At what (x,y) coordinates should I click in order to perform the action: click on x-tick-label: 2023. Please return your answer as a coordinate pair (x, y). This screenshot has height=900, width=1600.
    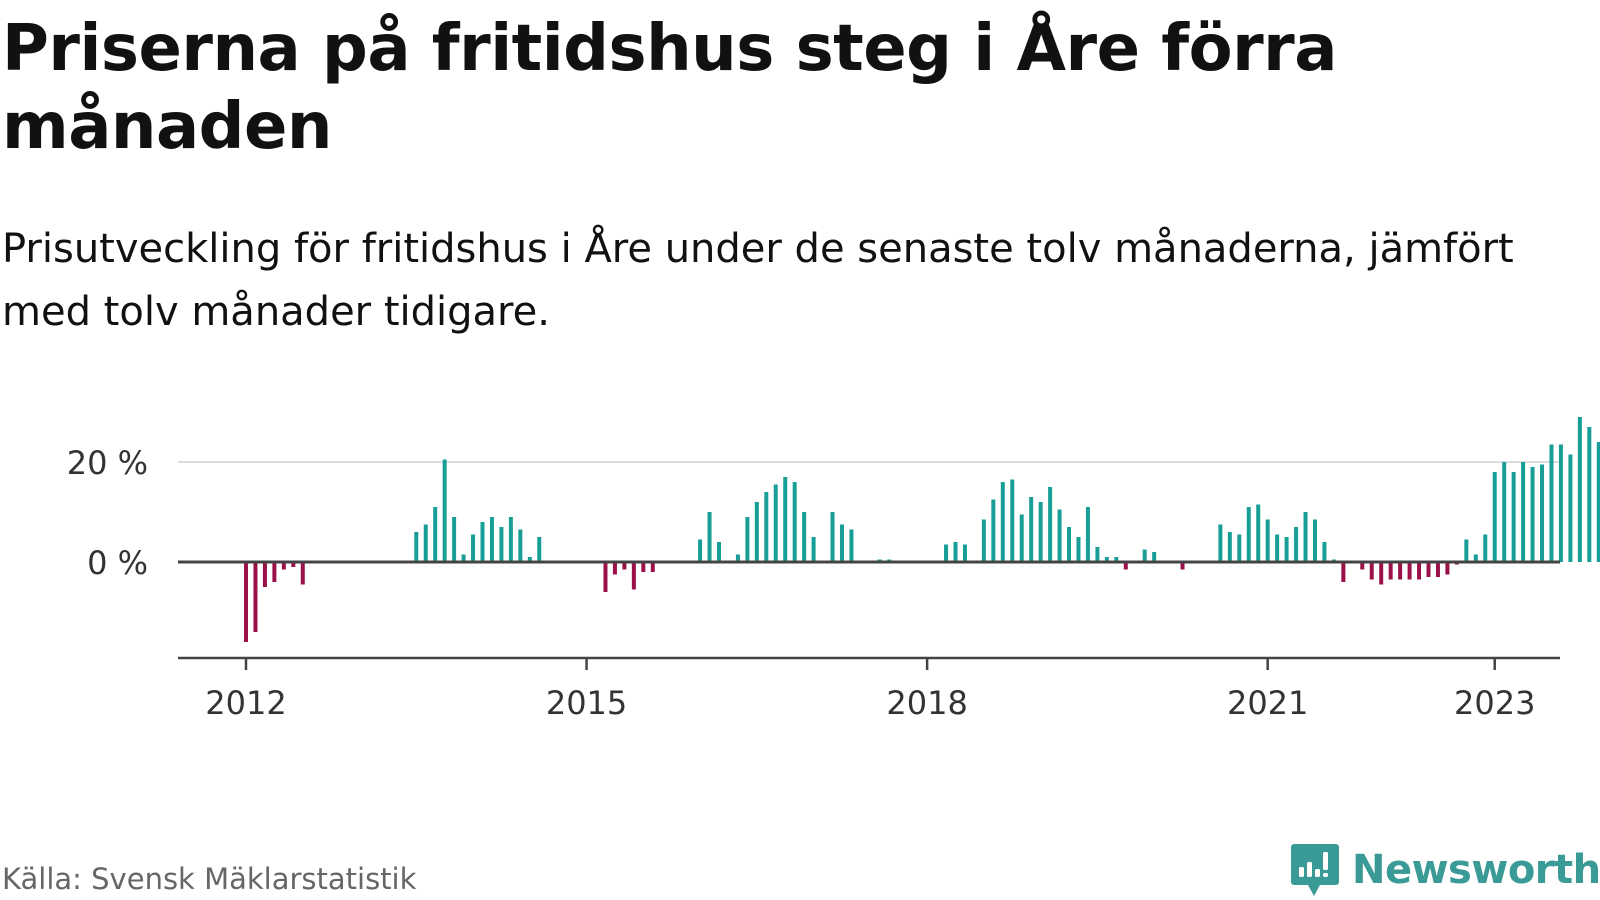
    Looking at the image, I should click on (1494, 703).